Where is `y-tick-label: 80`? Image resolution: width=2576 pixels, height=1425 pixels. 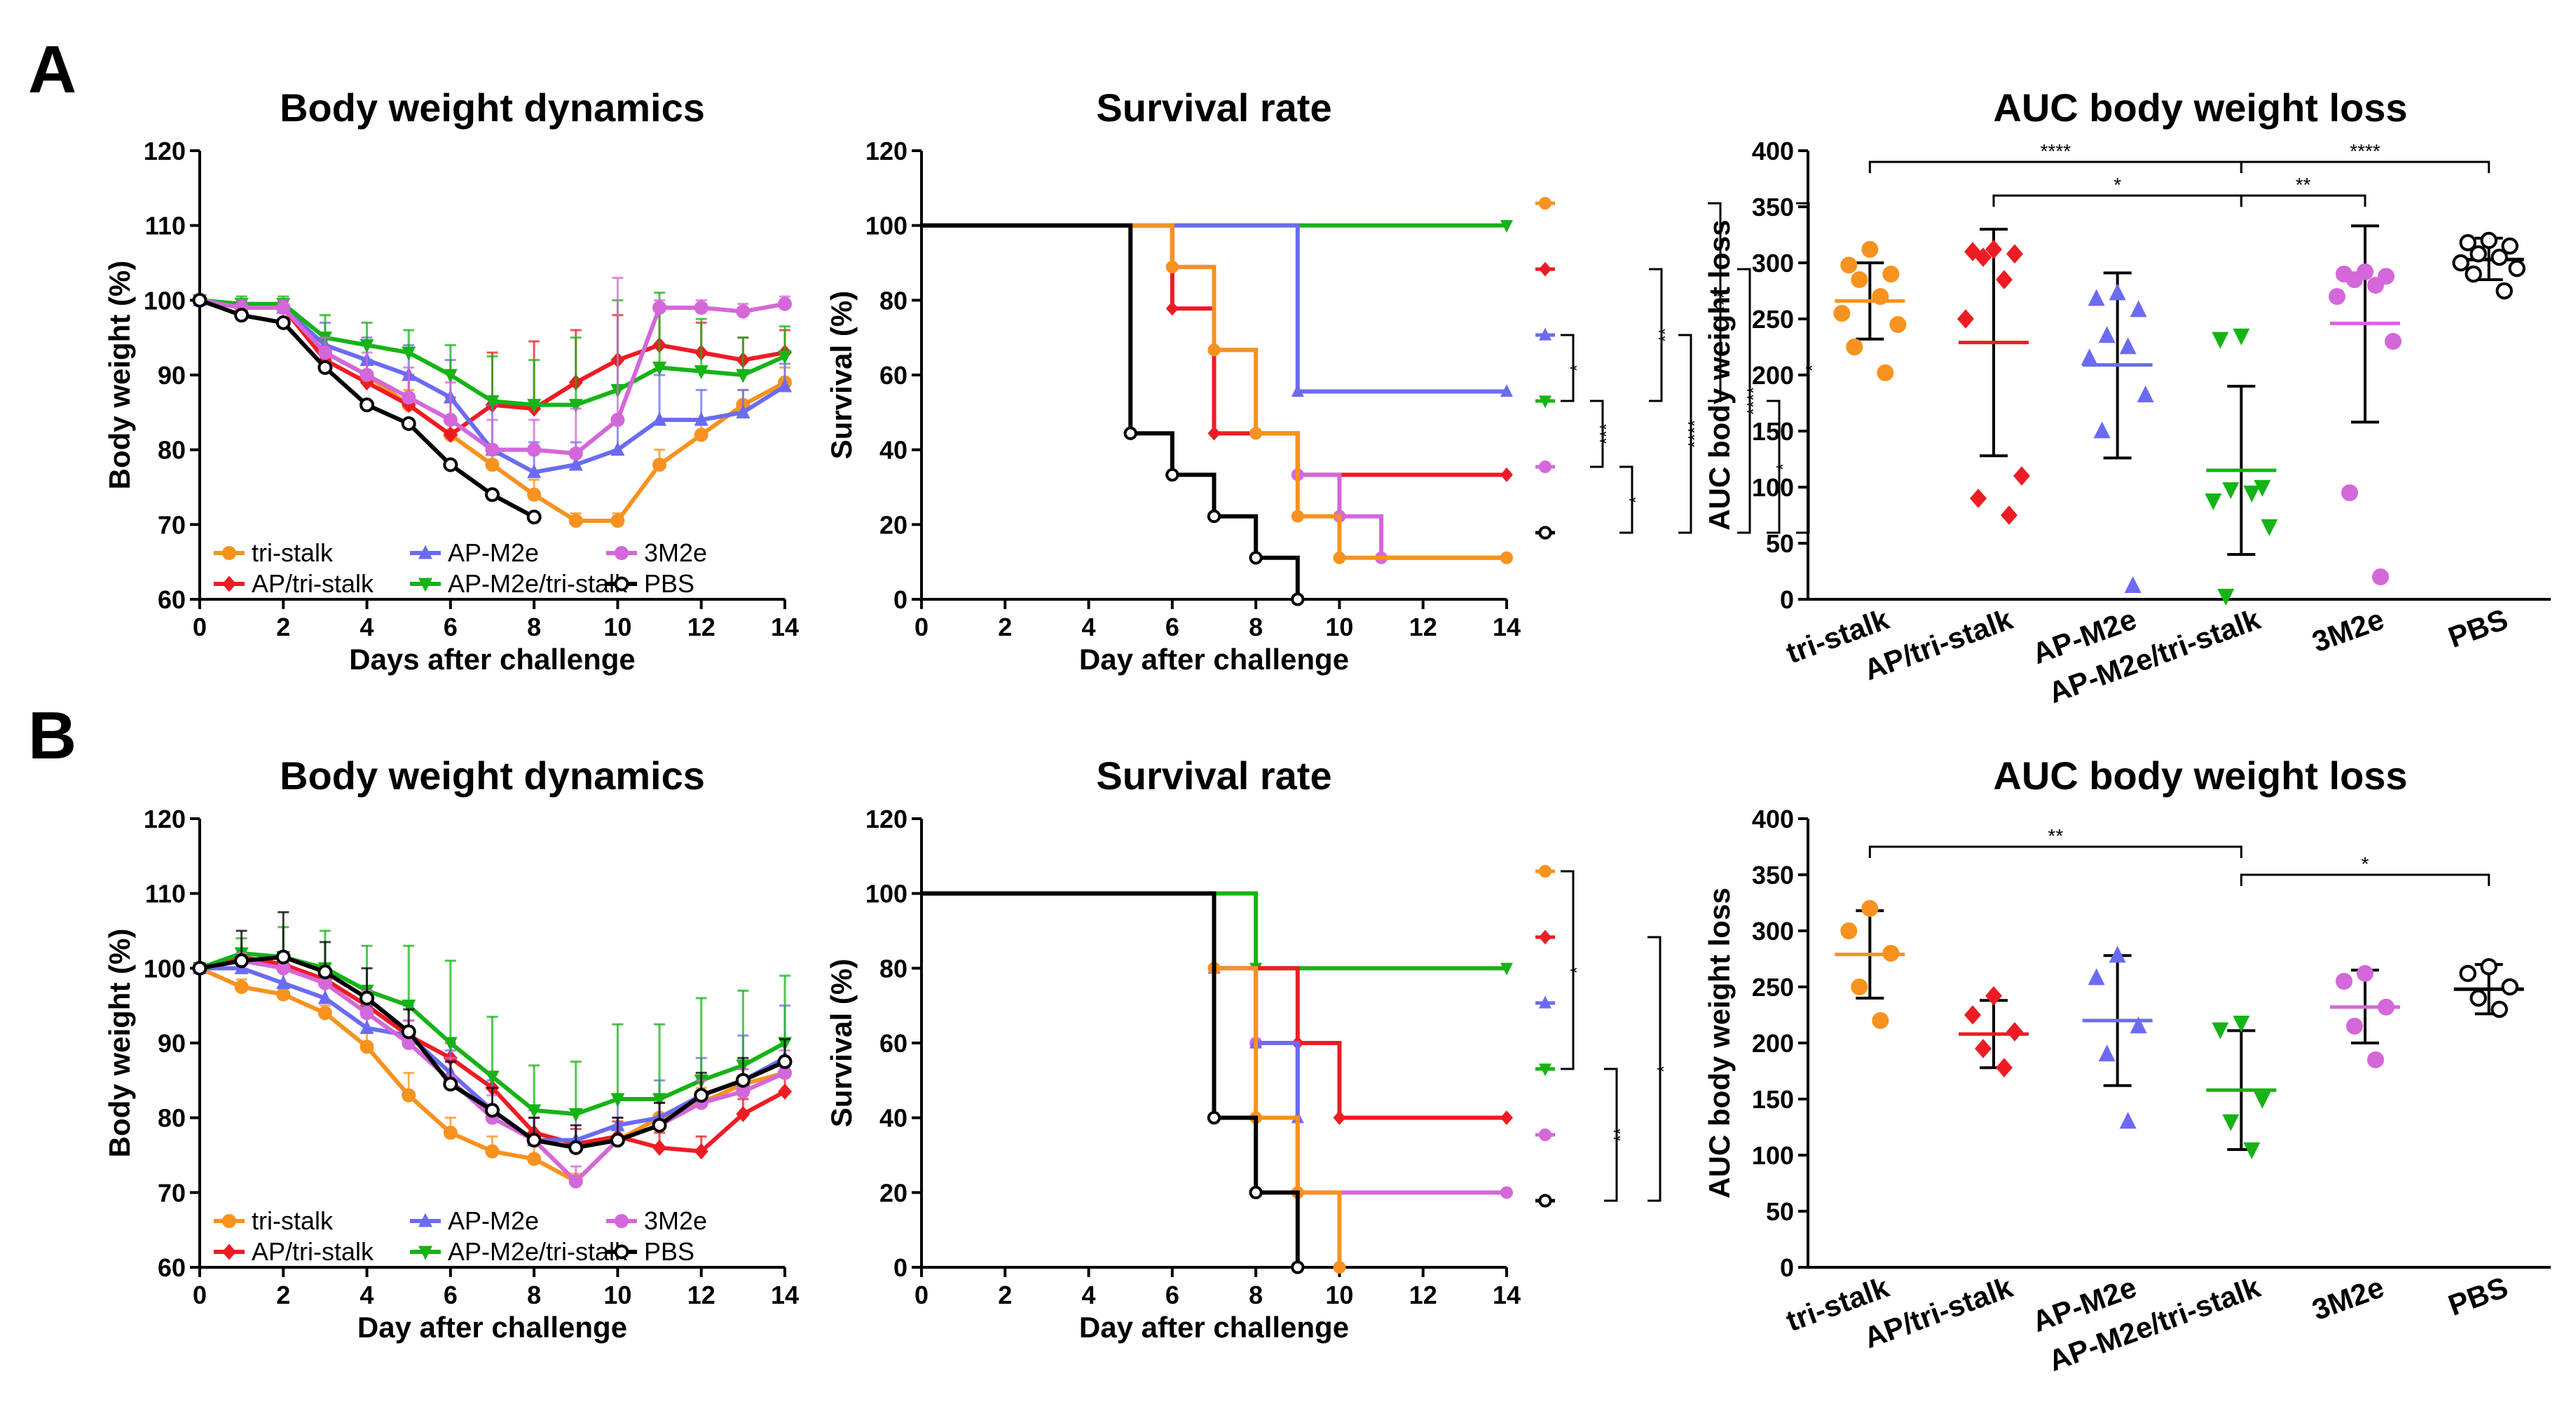
y-tick-label: 80 is located at coordinates (172, 1118).